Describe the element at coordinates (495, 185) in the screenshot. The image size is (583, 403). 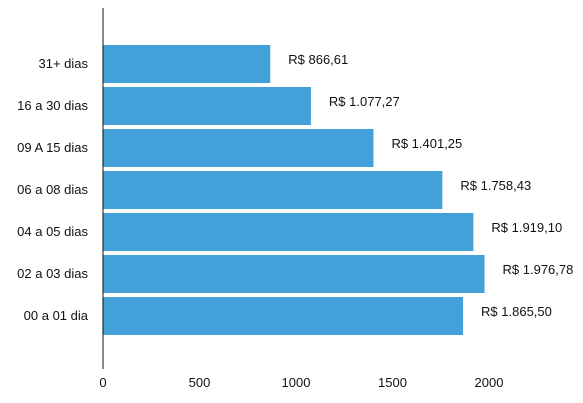
I see `data-label: R$ 1.758,43` at that location.